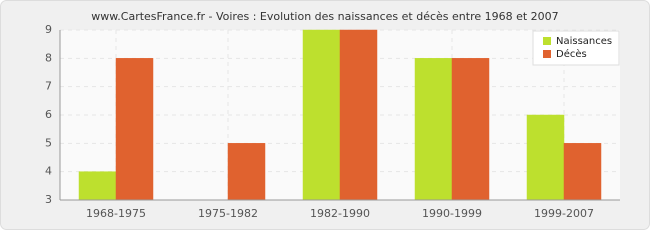  What do you see at coordinates (48, 57) in the screenshot?
I see `y-tick-label: 8` at bounding box center [48, 57].